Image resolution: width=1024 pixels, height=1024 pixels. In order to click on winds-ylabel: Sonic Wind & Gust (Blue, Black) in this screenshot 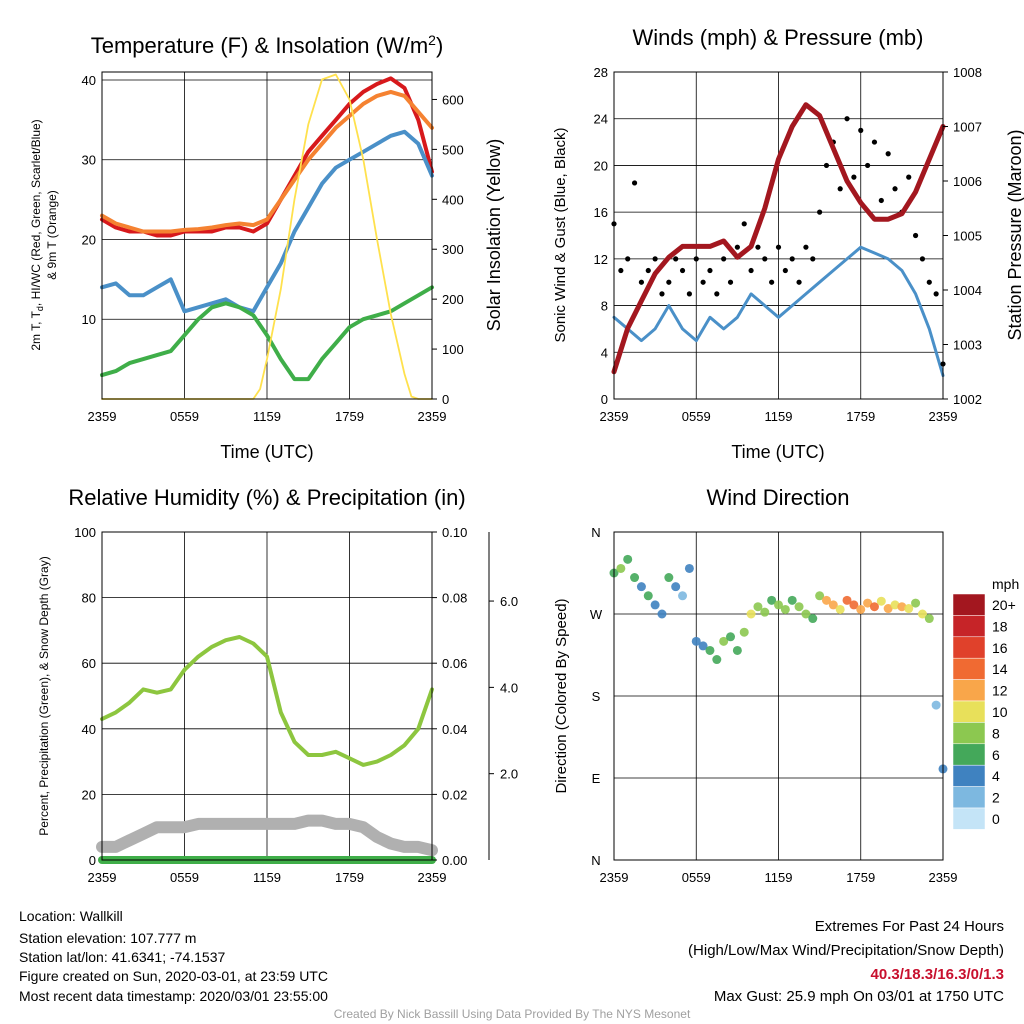, I will do `click(560, 234)`.